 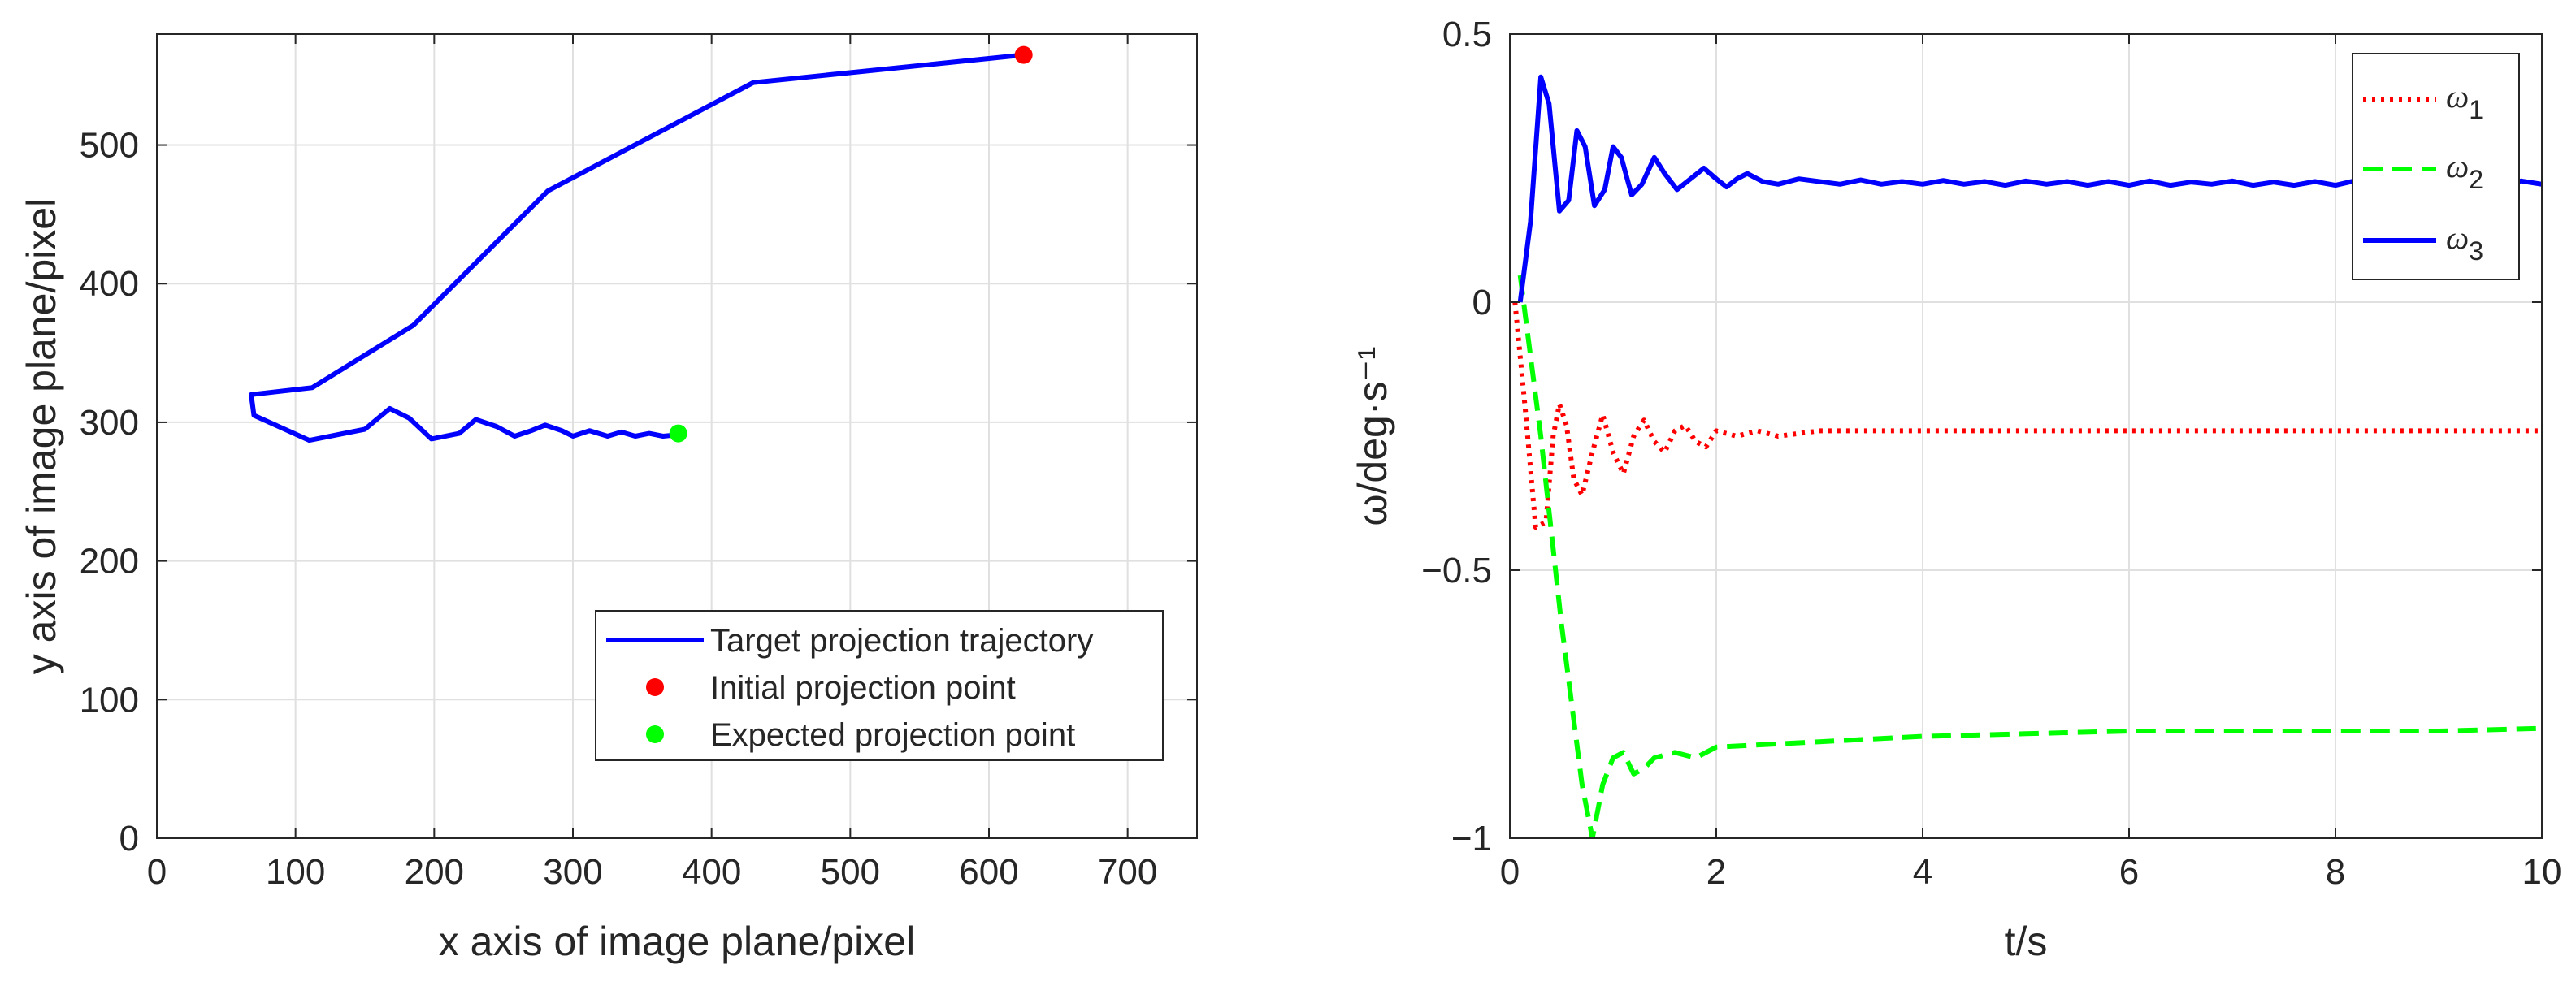 I want to click on x-tick-label: 10, so click(x=2542, y=872).